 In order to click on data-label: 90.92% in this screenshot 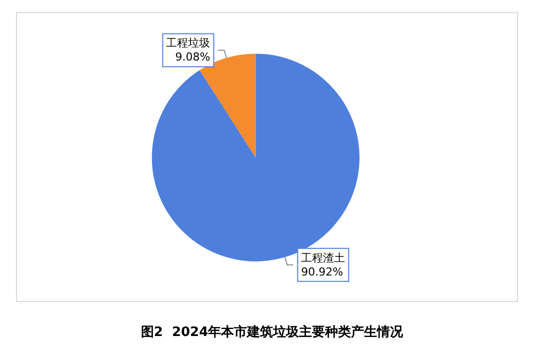, I will do `click(322, 271)`.